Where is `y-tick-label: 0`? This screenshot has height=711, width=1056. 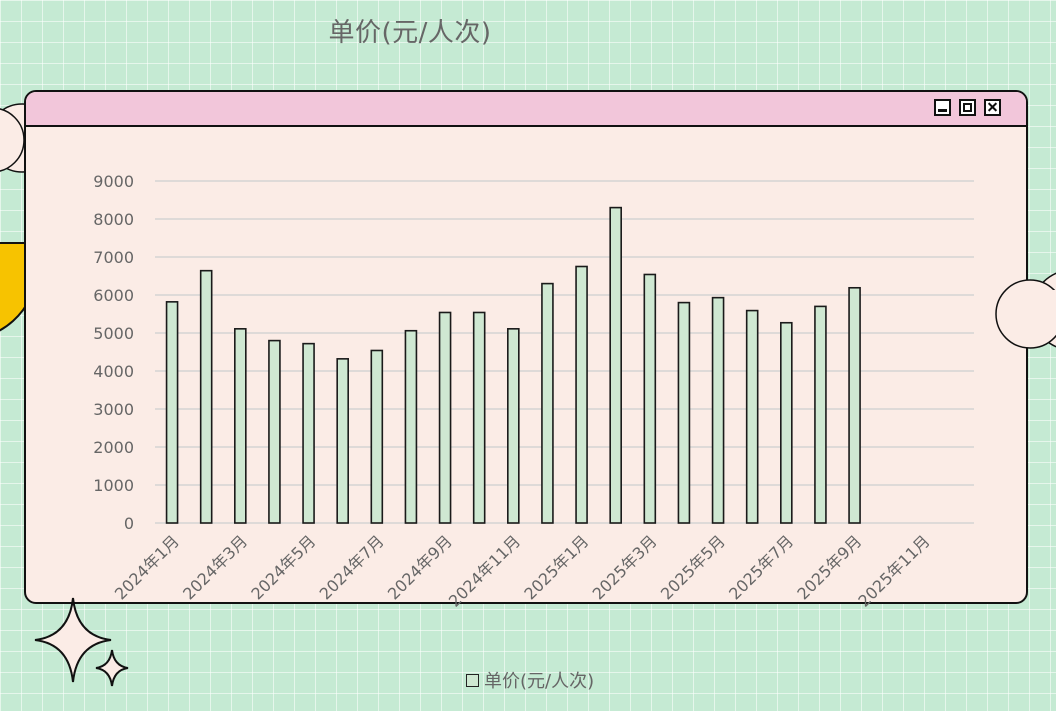
y-tick-label: 0 is located at coordinates (129, 523).